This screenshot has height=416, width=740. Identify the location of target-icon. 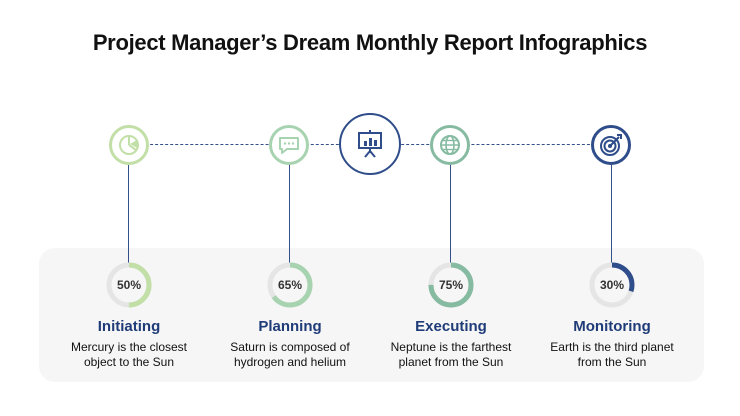
(611, 145).